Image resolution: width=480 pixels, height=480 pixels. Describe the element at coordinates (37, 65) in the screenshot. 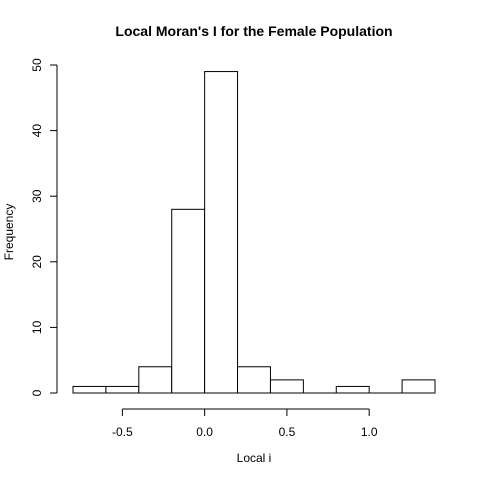

I see `y-tick-label: 50` at that location.